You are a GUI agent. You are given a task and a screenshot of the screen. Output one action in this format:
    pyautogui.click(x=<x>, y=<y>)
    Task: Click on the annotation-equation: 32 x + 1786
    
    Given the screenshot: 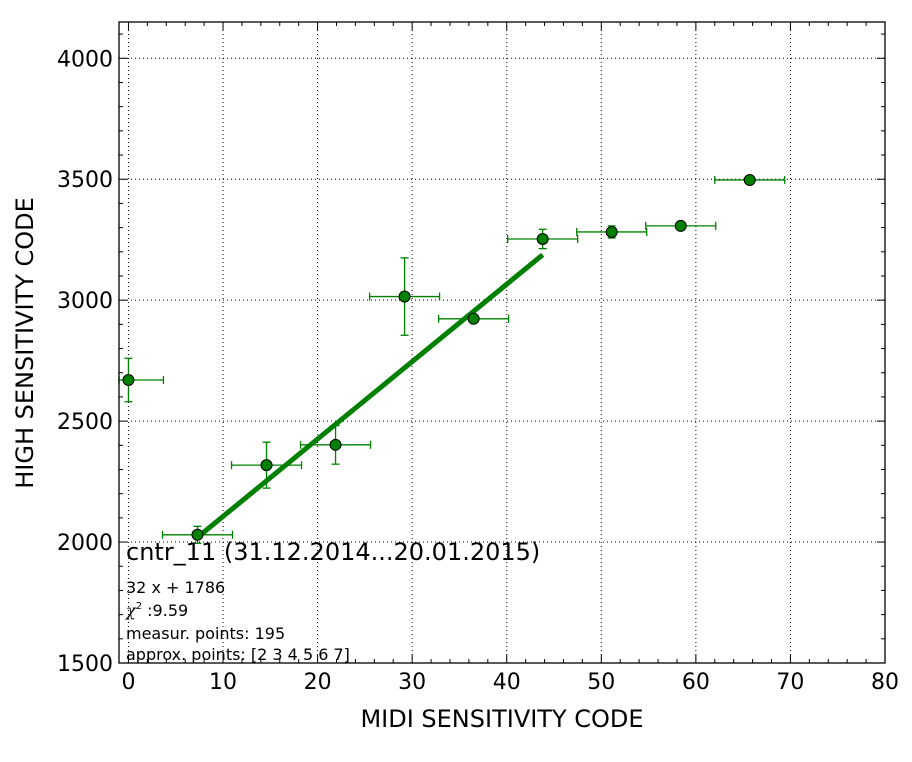 What is the action you would take?
    pyautogui.click(x=175, y=587)
    